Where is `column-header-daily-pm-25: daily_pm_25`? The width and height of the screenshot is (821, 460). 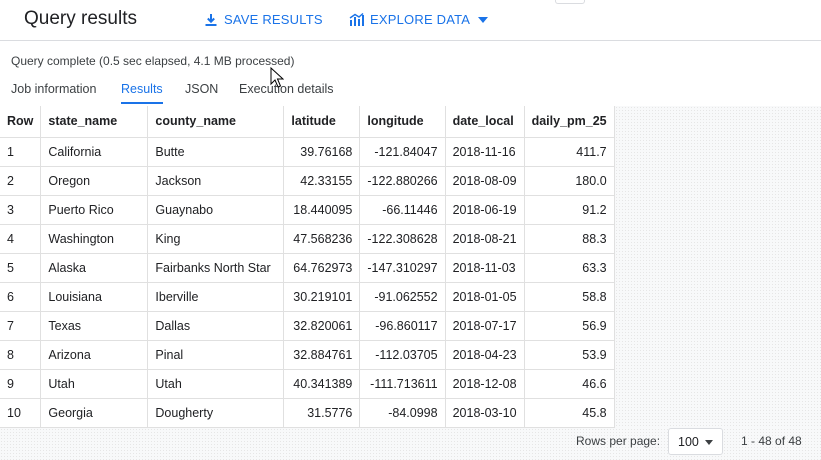
column-header-daily-pm-25: daily_pm_25 is located at coordinates (569, 122).